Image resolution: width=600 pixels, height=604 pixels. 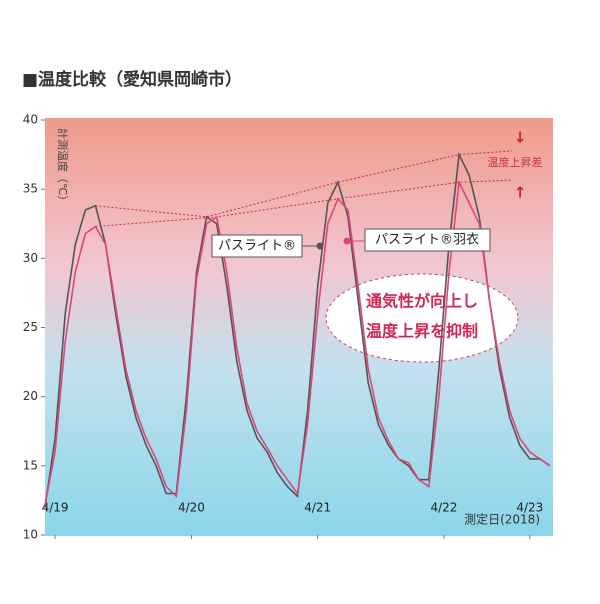 What do you see at coordinates (304, 184) in the screenshot?
I see `peak-connector` at bounding box center [304, 184].